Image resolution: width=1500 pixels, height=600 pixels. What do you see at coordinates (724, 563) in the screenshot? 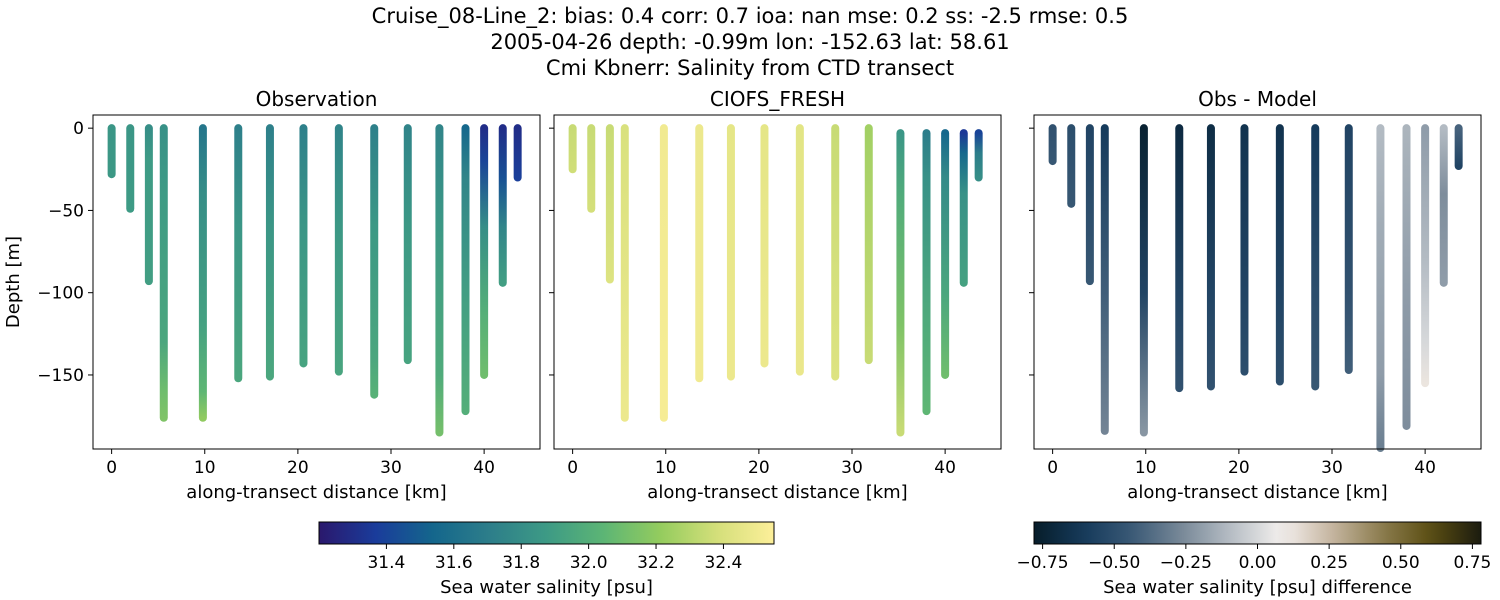
I see `colorbar-tick-label: 32.4` at bounding box center [724, 563].